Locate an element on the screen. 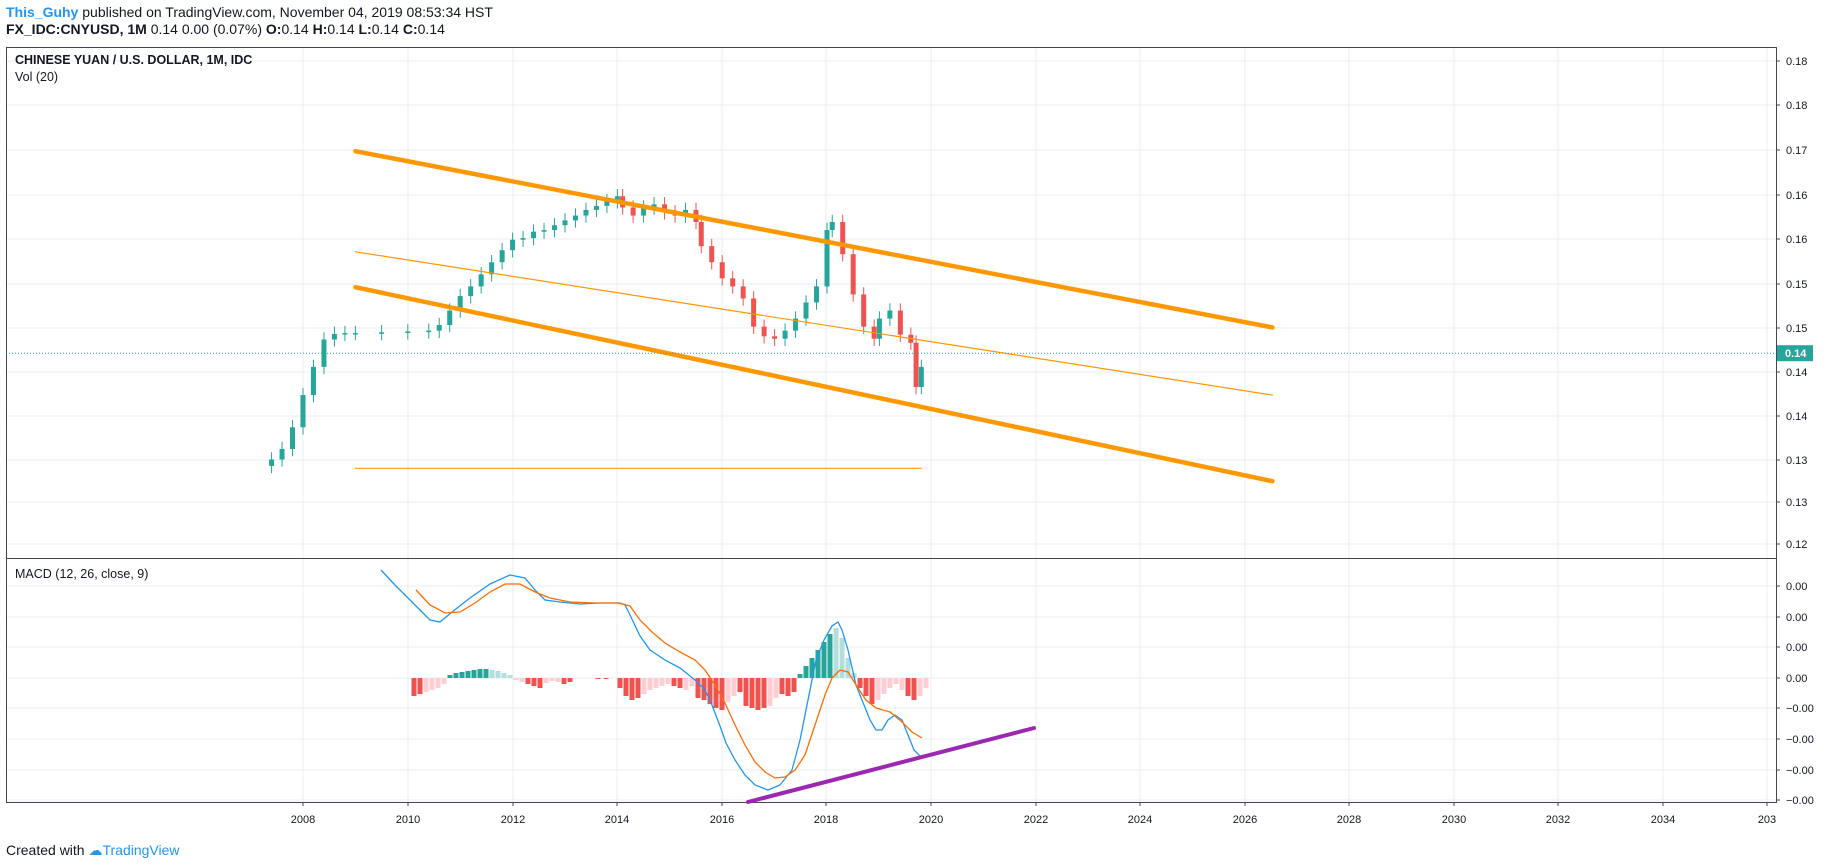 Image resolution: width=1828 pixels, height=868 pixels. macd-tick-label: −0.00 is located at coordinates (1800, 740).